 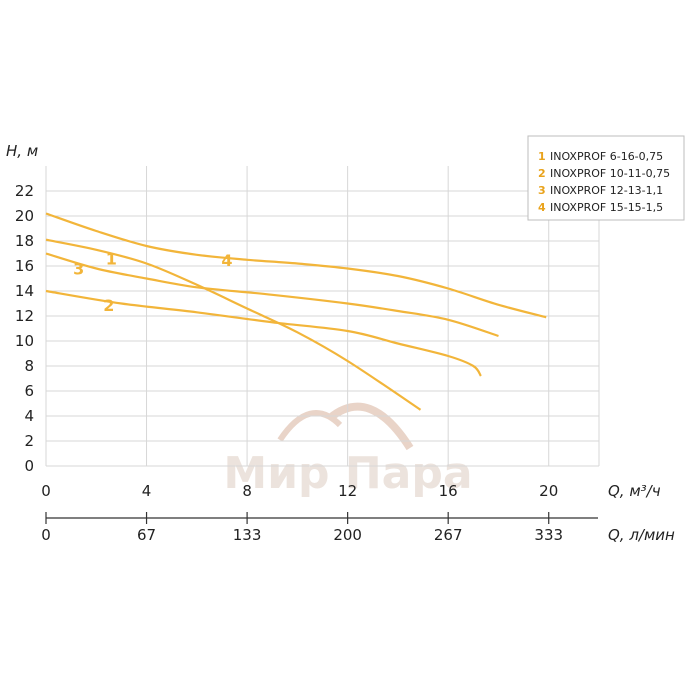 I want to click on x2-tick-label: 67, so click(x=146, y=535).